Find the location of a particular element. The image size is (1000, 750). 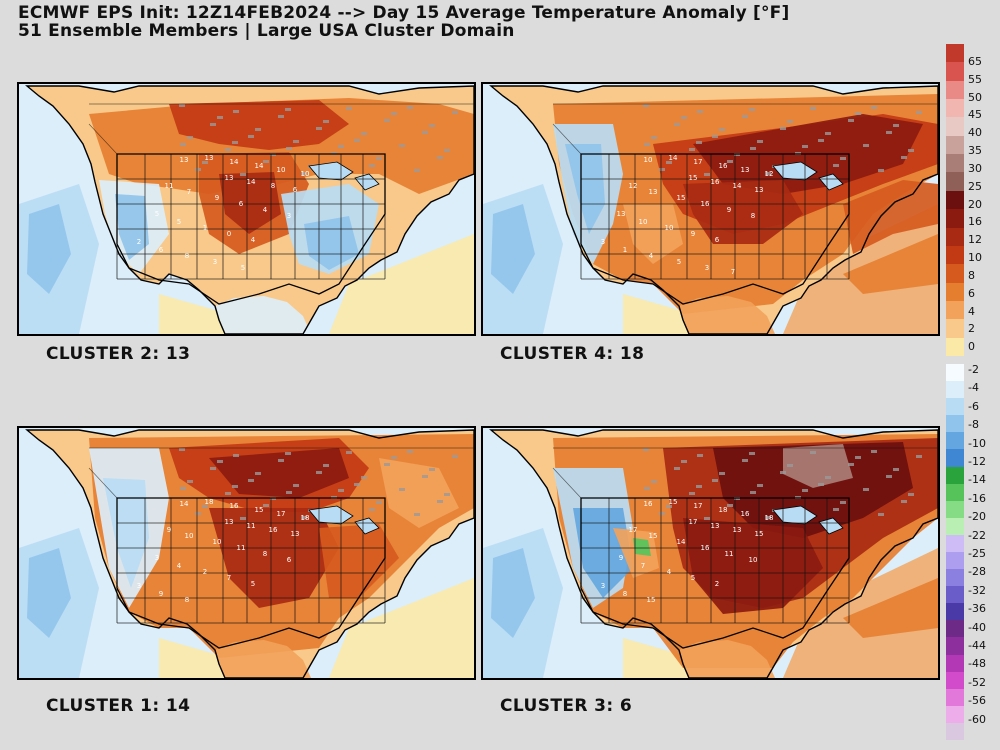

colorbar-tick-label: -22 is located at coordinates (977, 535).